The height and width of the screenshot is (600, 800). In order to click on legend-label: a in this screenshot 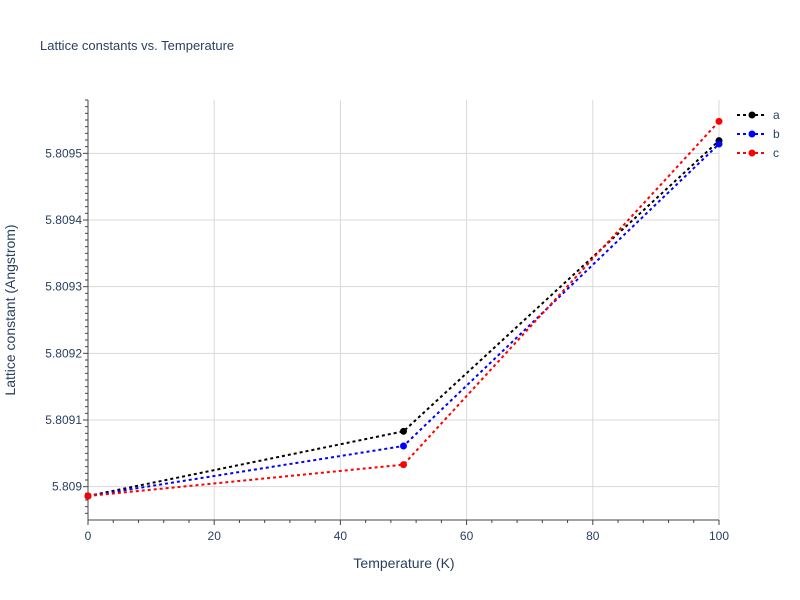, I will do `click(776, 115)`.